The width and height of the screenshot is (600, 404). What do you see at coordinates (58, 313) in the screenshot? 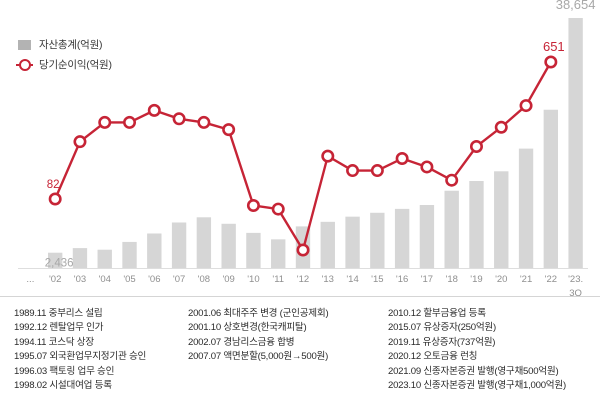
I see `timeline-entry: 1989.11 중부리스 설립` at bounding box center [58, 313].